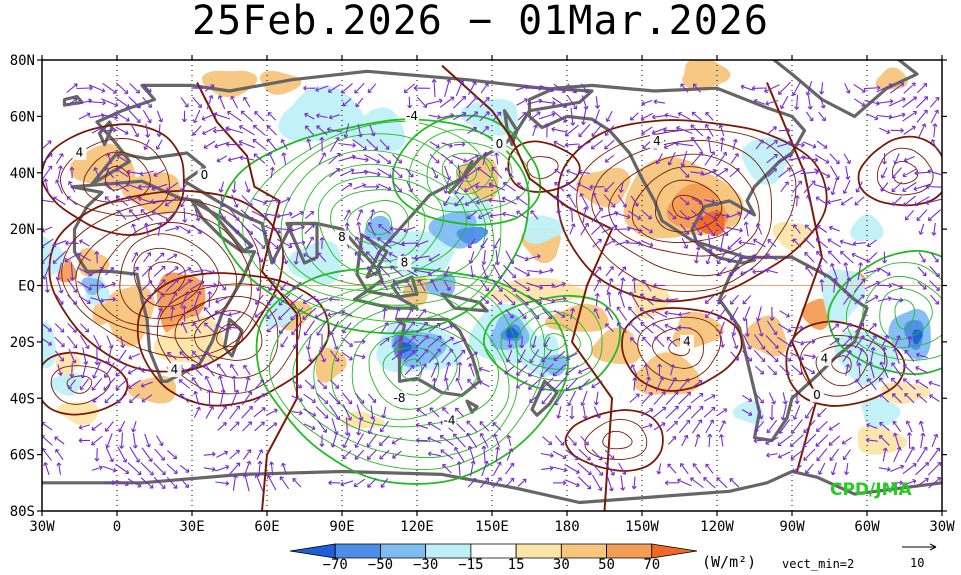 This screenshot has height=575, width=961. Describe the element at coordinates (412, 116) in the screenshot. I see `svg-text: -4` at that location.